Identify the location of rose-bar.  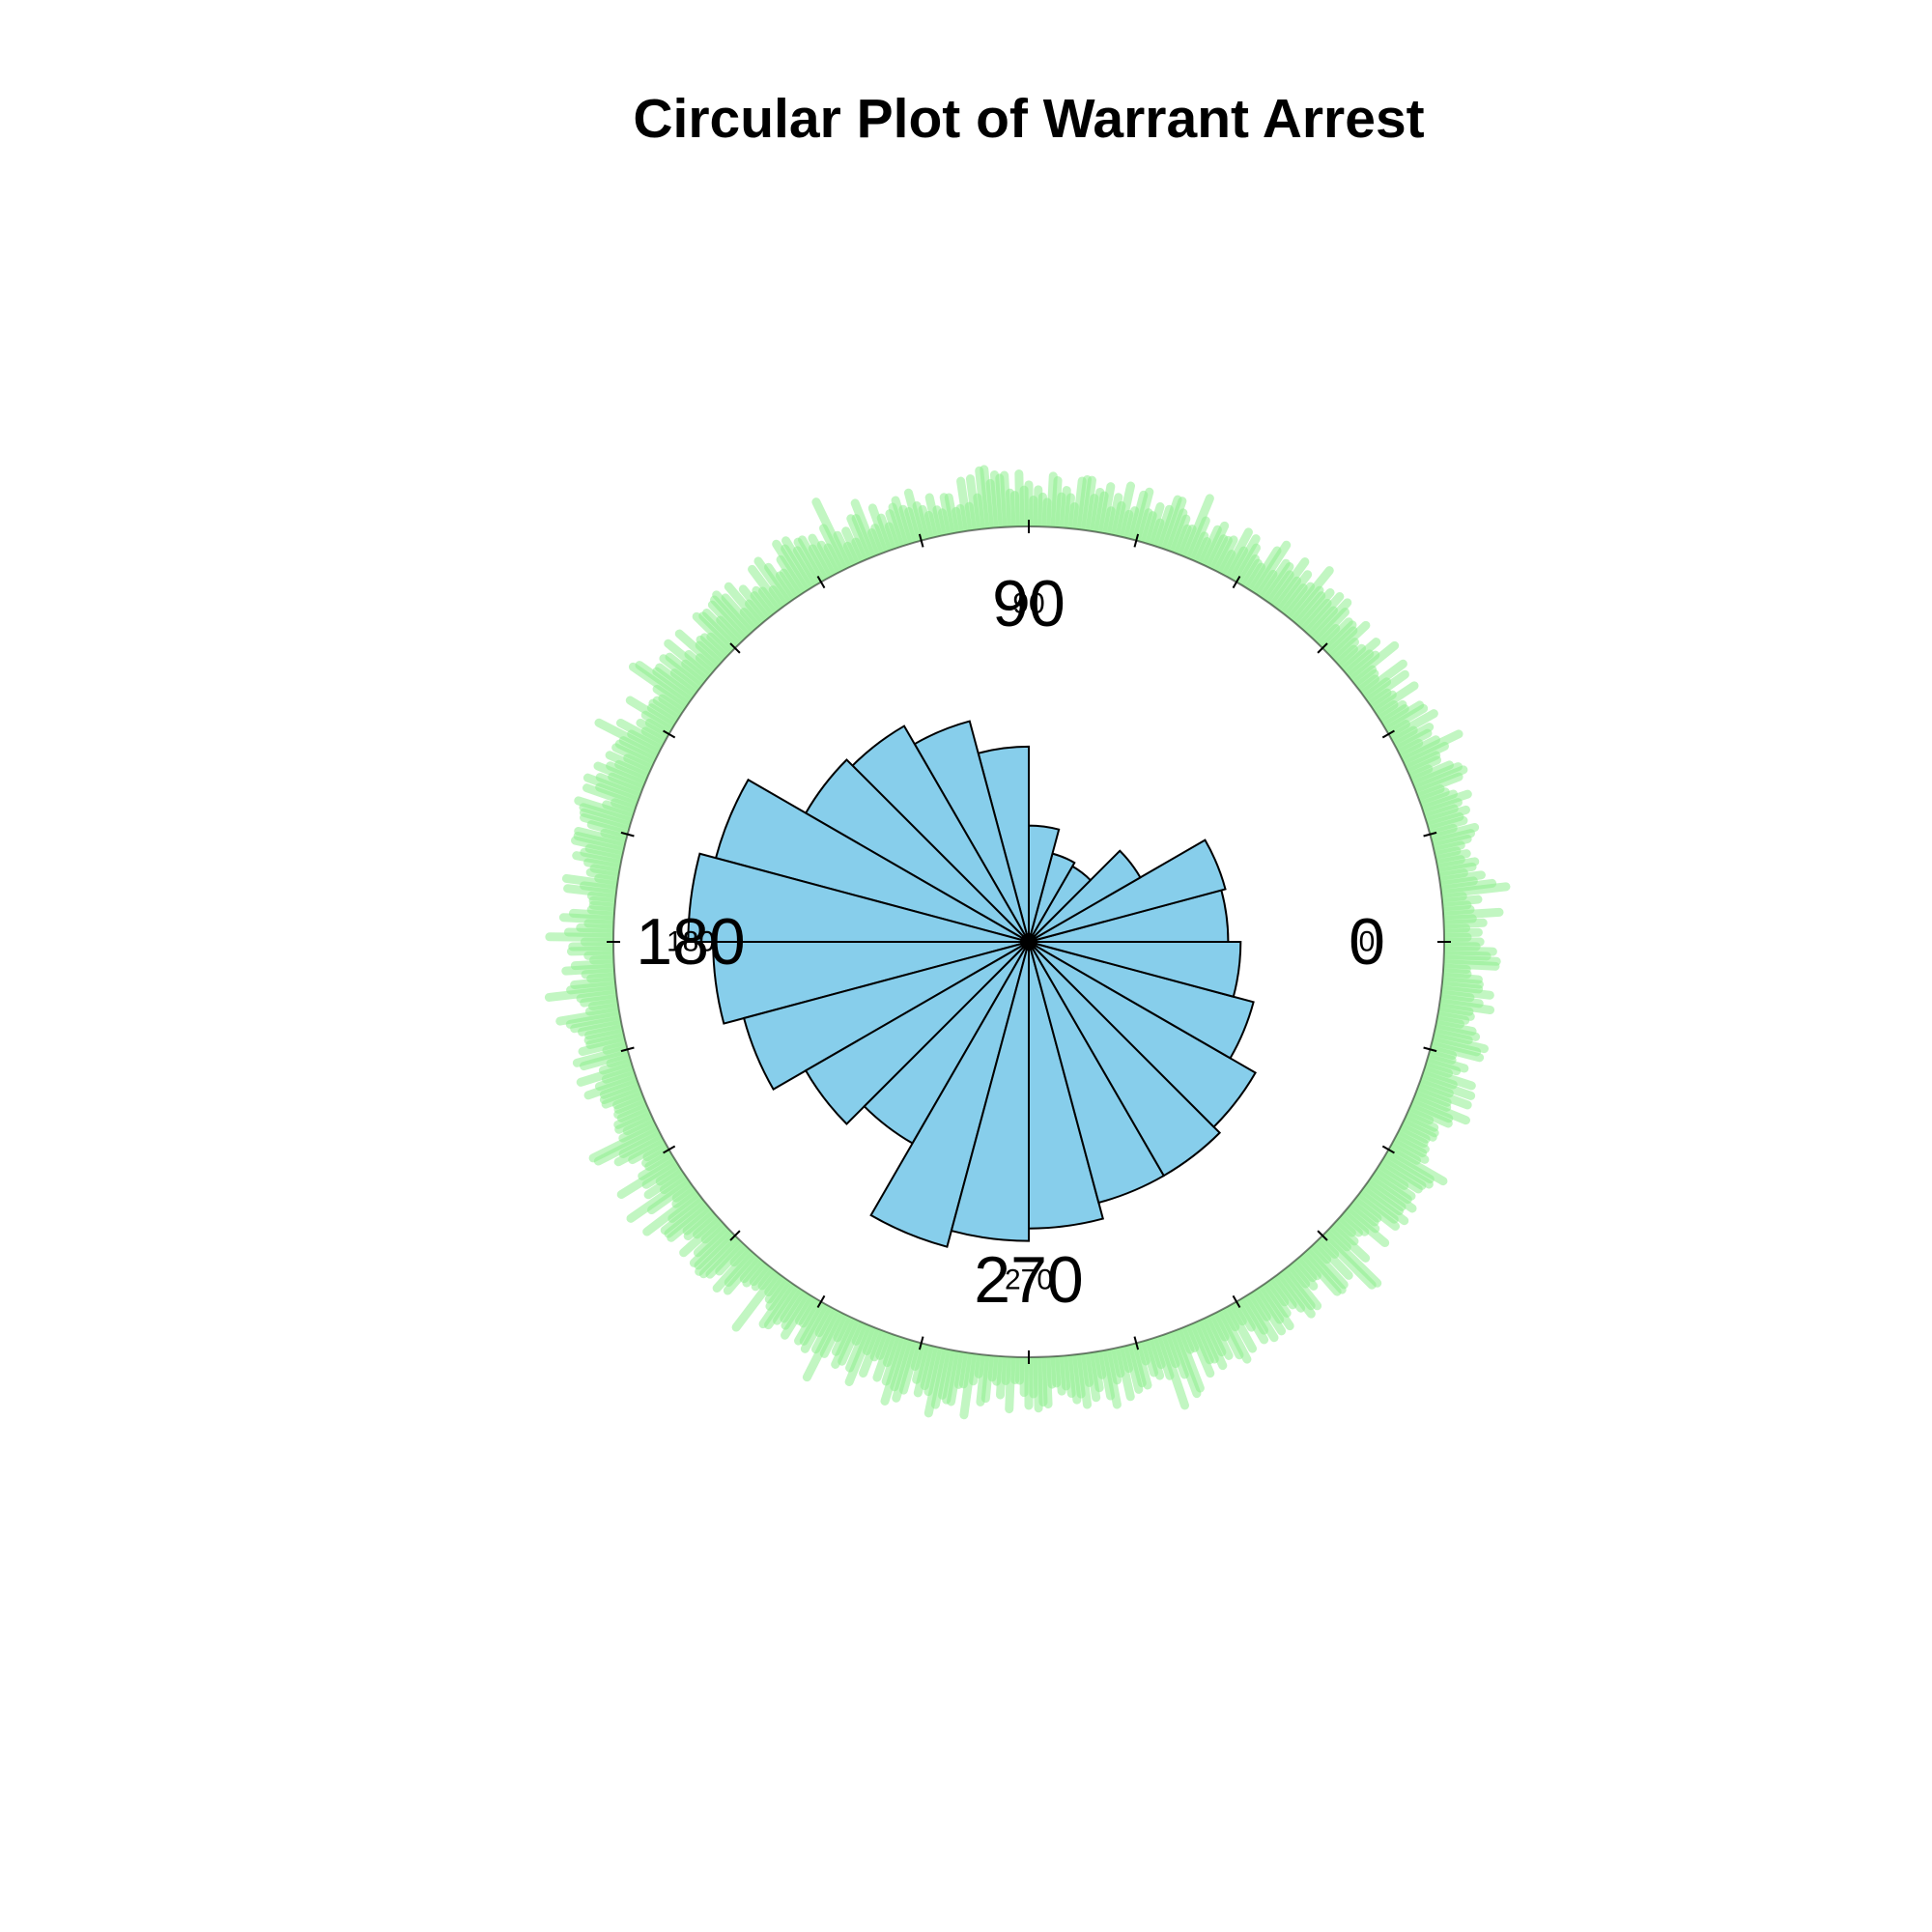
(886, 1016).